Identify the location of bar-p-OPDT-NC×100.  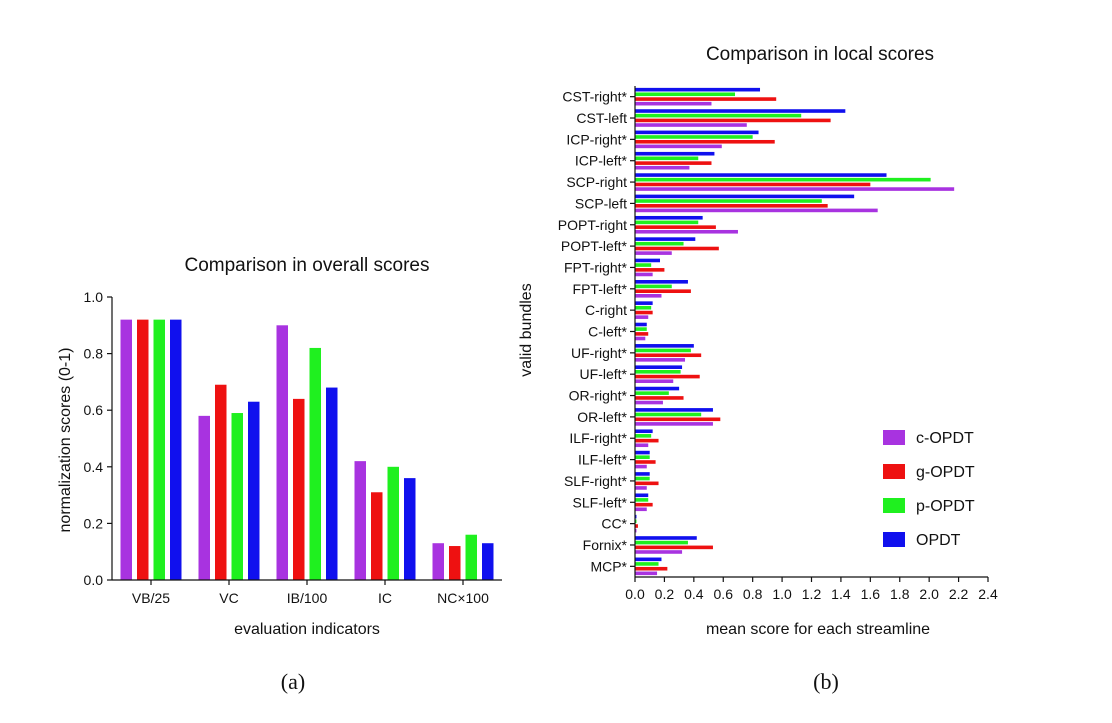
(471, 557).